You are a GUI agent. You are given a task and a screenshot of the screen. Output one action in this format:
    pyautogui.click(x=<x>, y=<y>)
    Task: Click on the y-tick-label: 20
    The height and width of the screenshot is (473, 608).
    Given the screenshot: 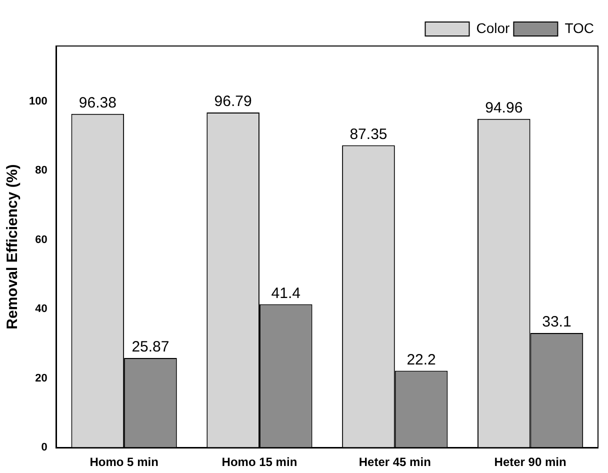 What is the action you would take?
    pyautogui.click(x=41, y=378)
    